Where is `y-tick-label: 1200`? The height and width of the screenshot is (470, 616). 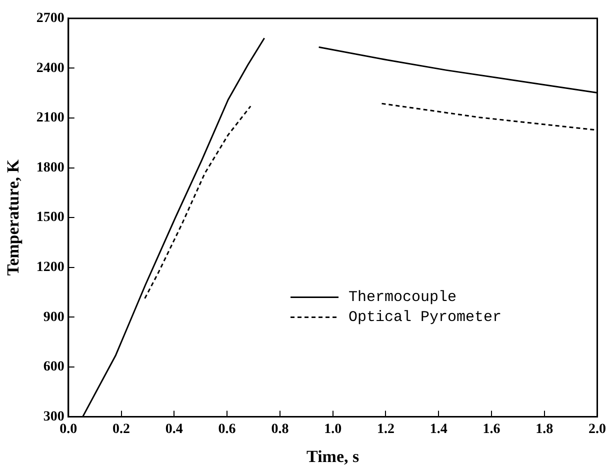 y-tick-label: 1200 is located at coordinates (50, 268).